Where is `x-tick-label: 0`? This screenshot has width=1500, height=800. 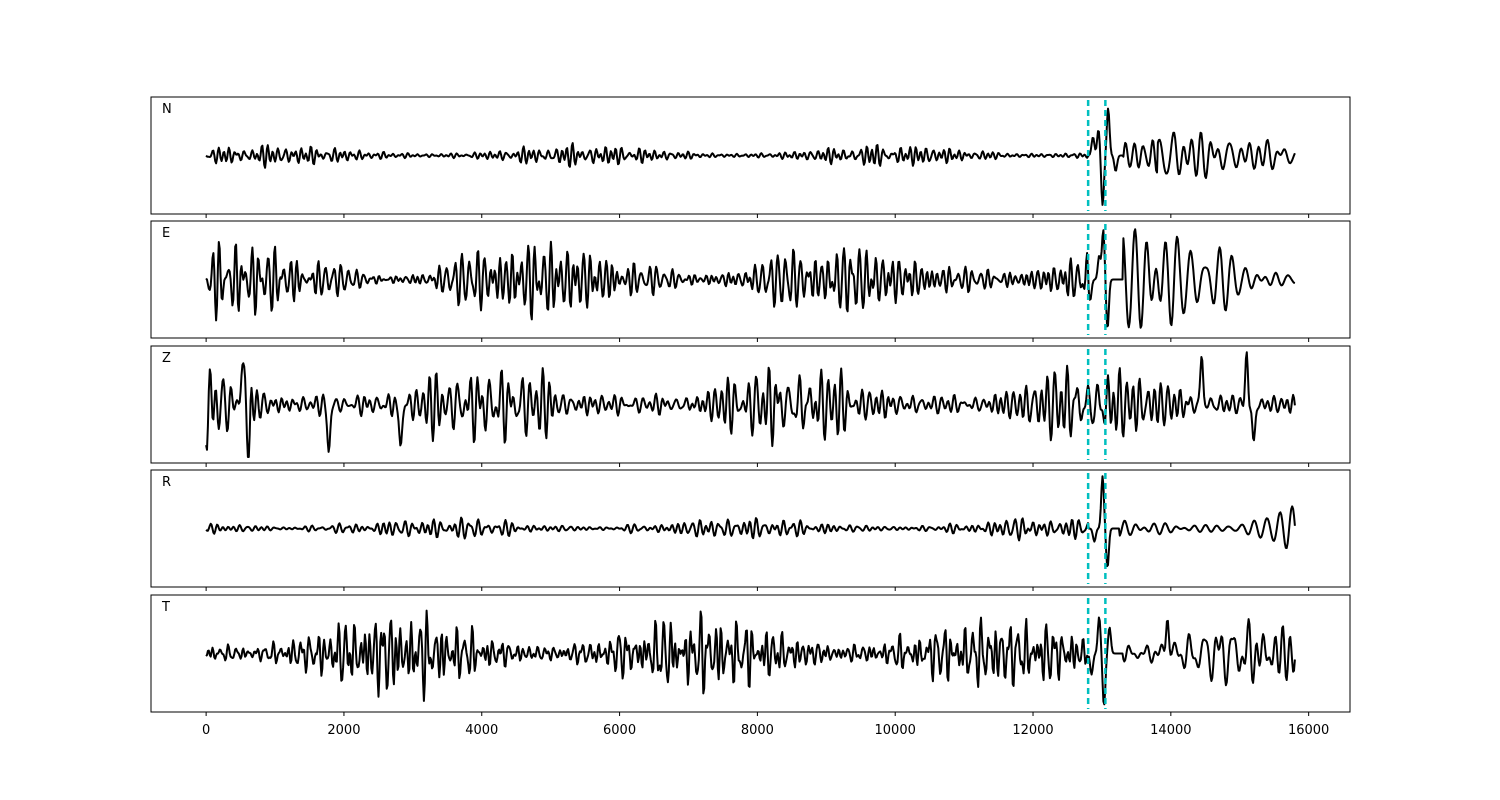
x-tick-label: 0 is located at coordinates (206, 730).